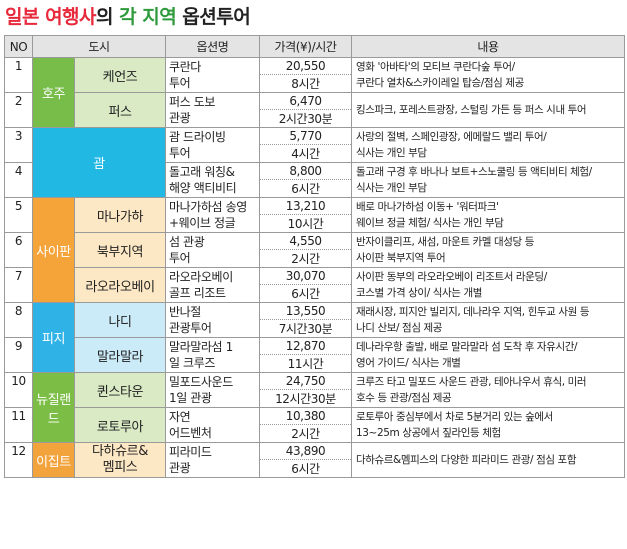  I want to click on content-cell: 사랑의 절벽, 스페인광장, 에메랄드 밸리 투어/식사는 개인 부담, so click(488, 145).